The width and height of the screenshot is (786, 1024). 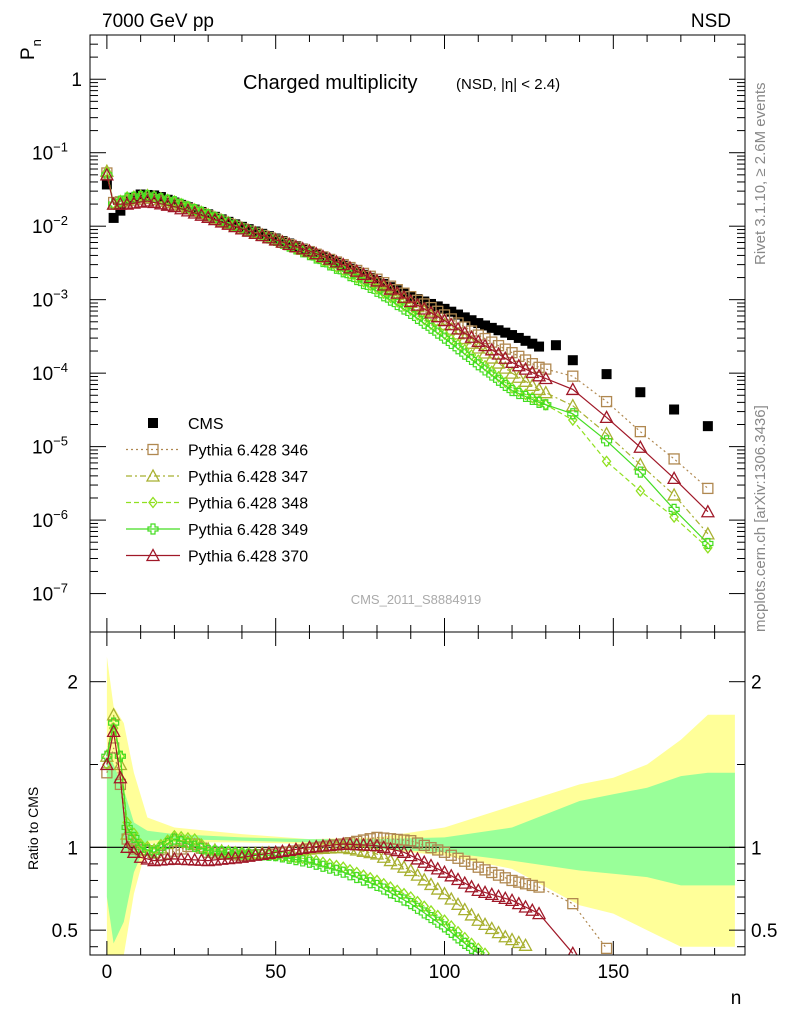 What do you see at coordinates (153, 449) in the screenshot?
I see `legend-marker-s346` at bounding box center [153, 449].